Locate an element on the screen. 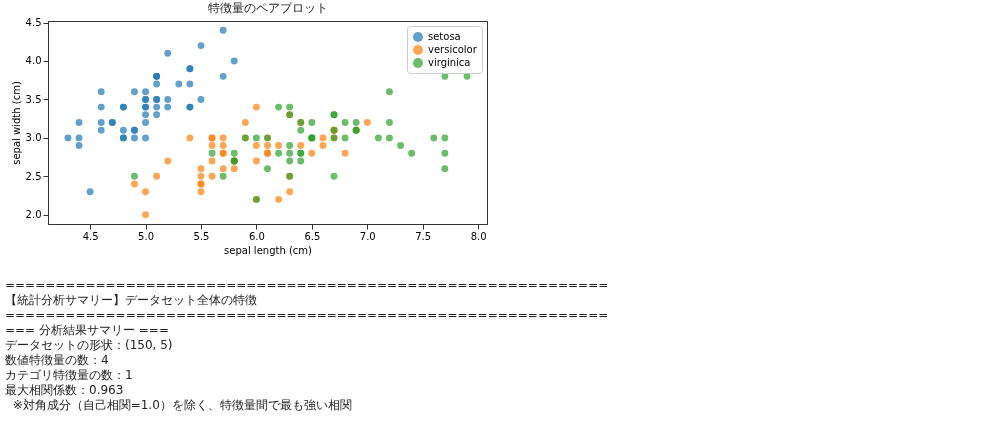 This screenshot has width=1005, height=423. x-tick-label: 4.5 is located at coordinates (90, 236).